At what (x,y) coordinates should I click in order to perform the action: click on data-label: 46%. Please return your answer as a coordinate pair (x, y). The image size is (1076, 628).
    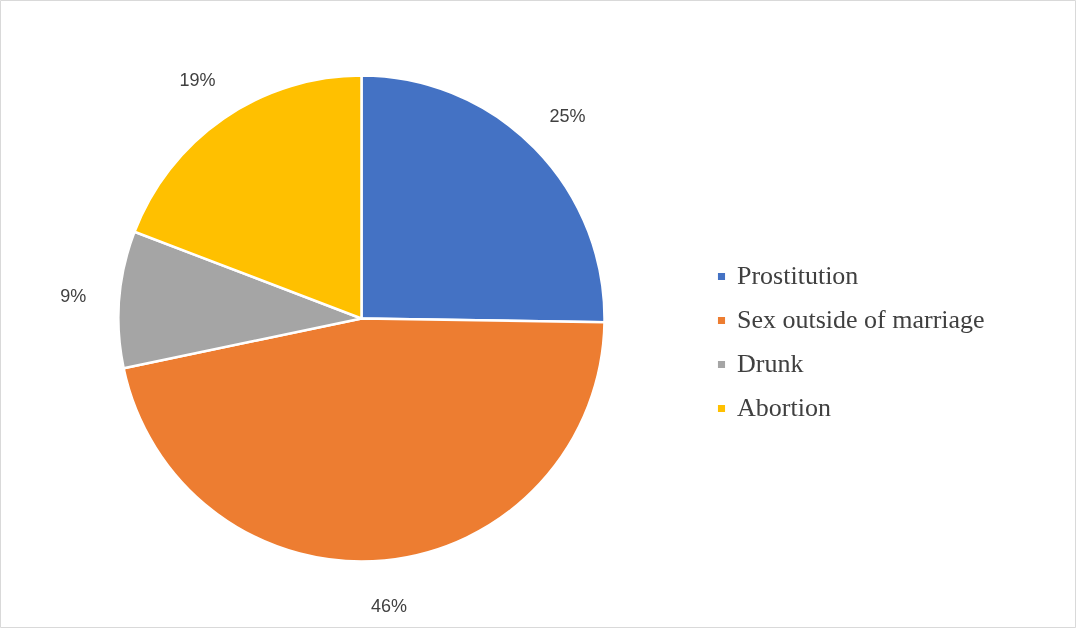
    Looking at the image, I should click on (389, 606).